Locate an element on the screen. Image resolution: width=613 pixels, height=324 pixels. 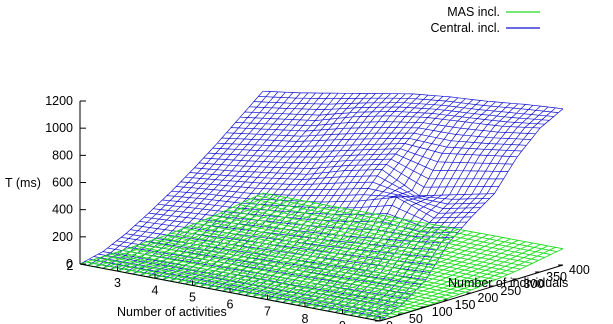
x-axis-label: Number of activities is located at coordinates (172, 312).